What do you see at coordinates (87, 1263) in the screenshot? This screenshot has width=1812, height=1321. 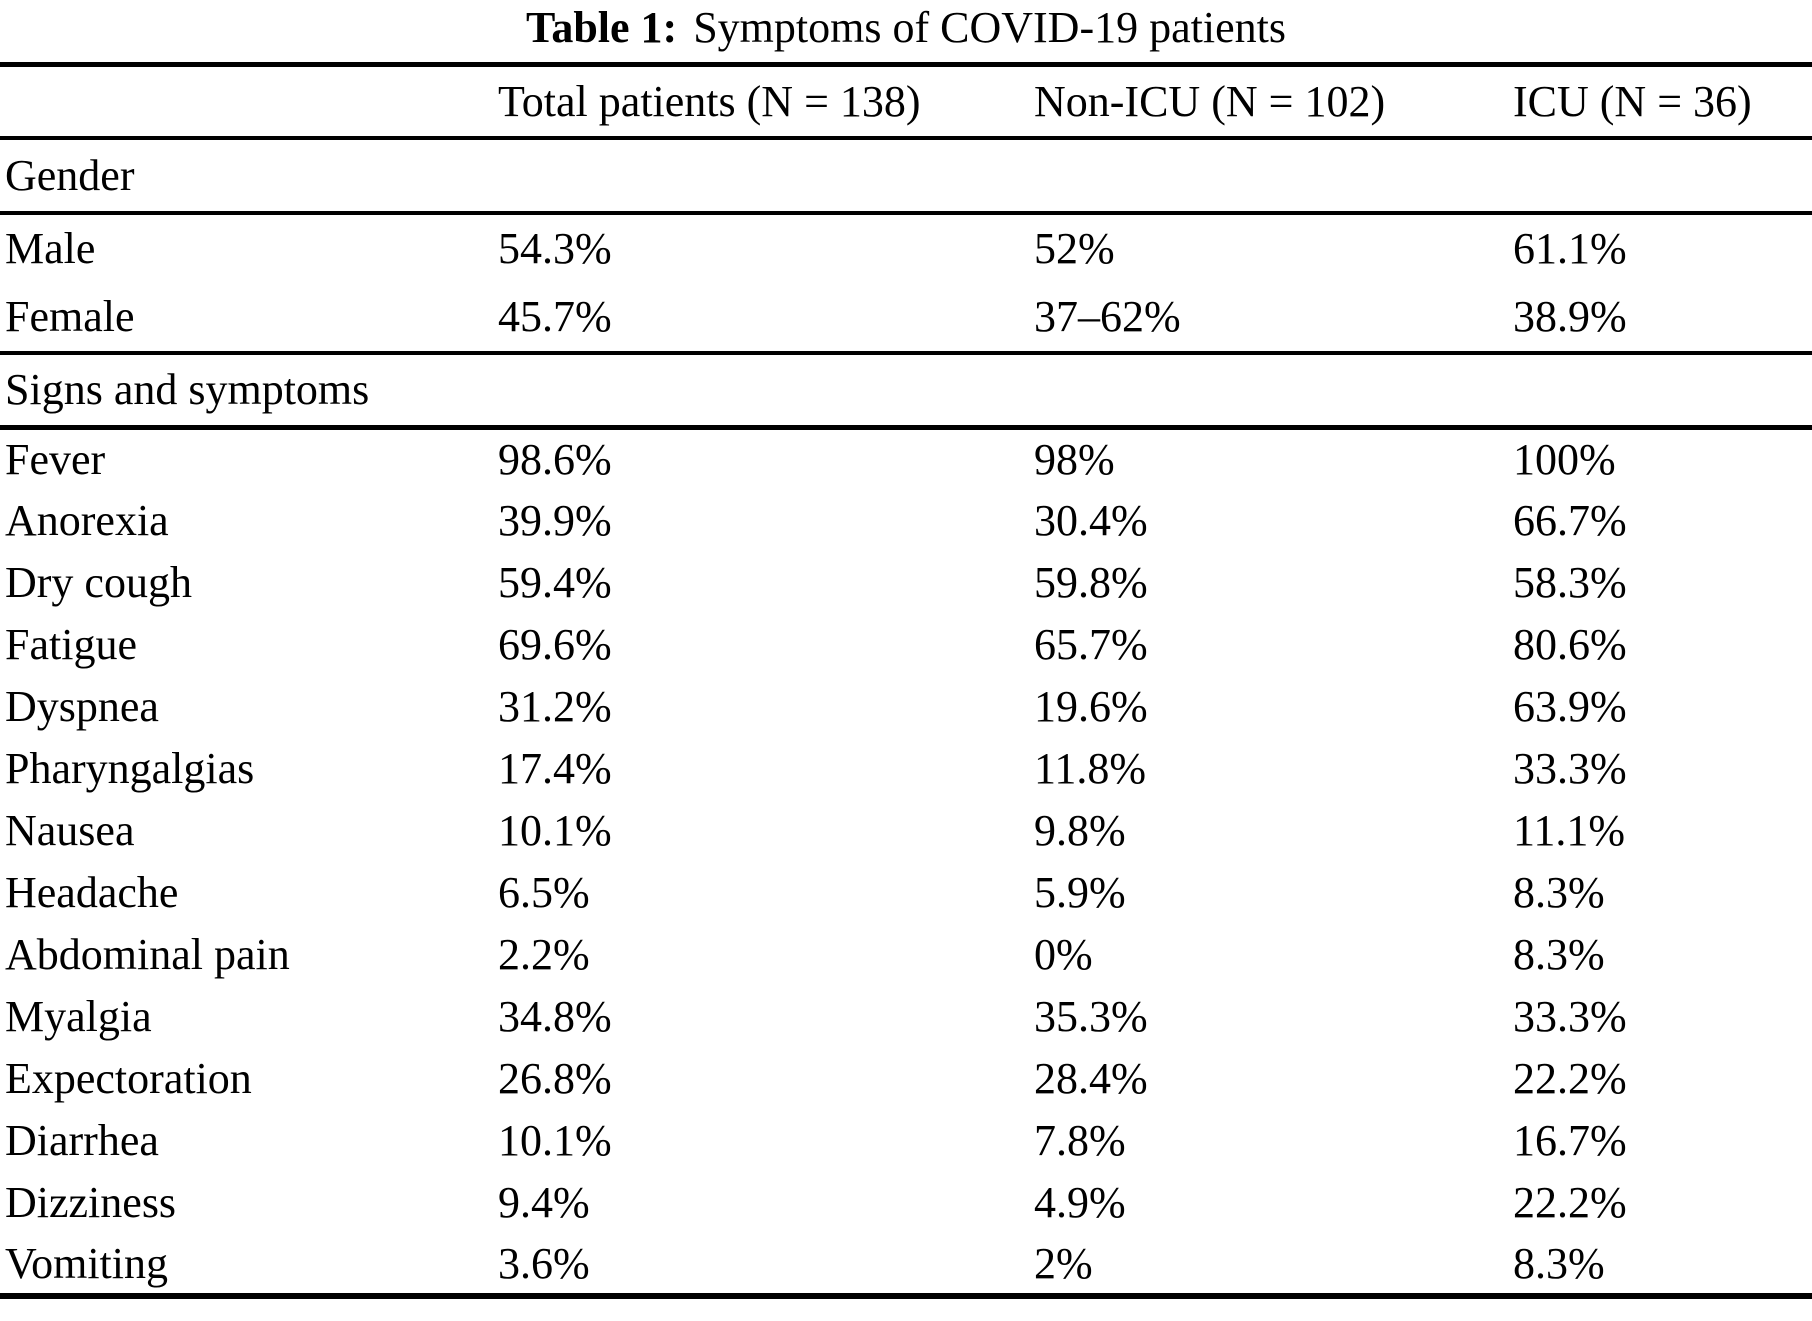 I see `row-label: Vomiting` at bounding box center [87, 1263].